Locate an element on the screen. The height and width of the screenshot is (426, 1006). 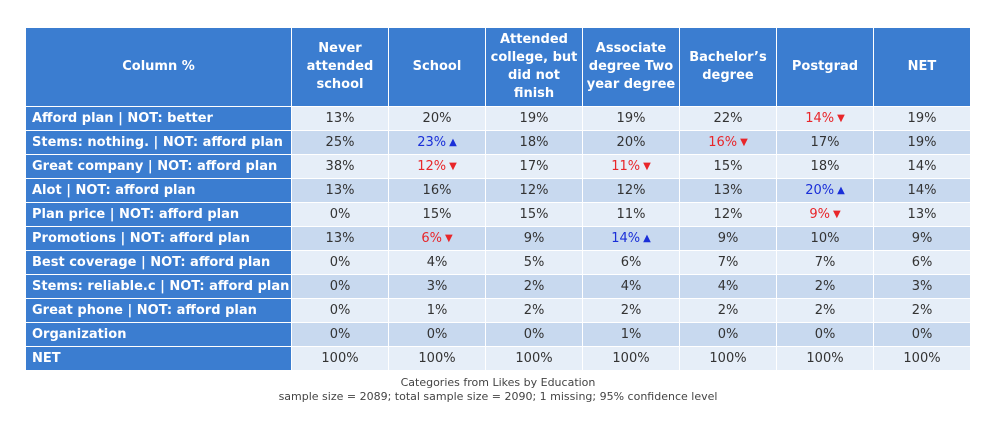
table-cell: 16% is located at coordinates (437, 190).